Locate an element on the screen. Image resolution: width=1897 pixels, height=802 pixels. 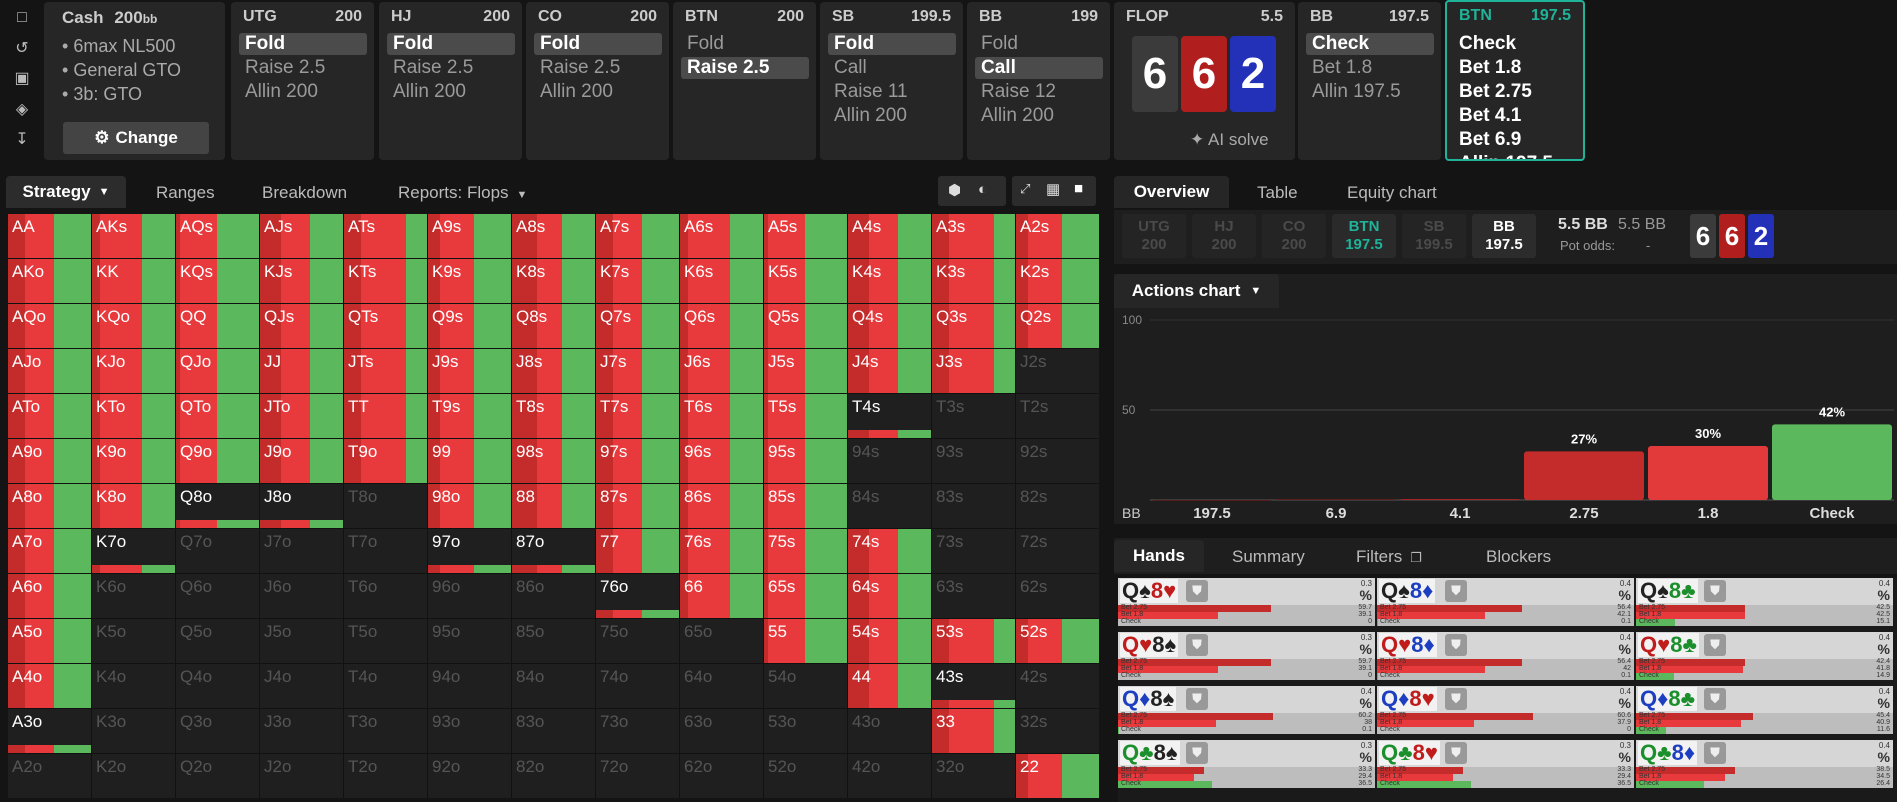
hand-cell: K9o is located at coordinates (133, 461).